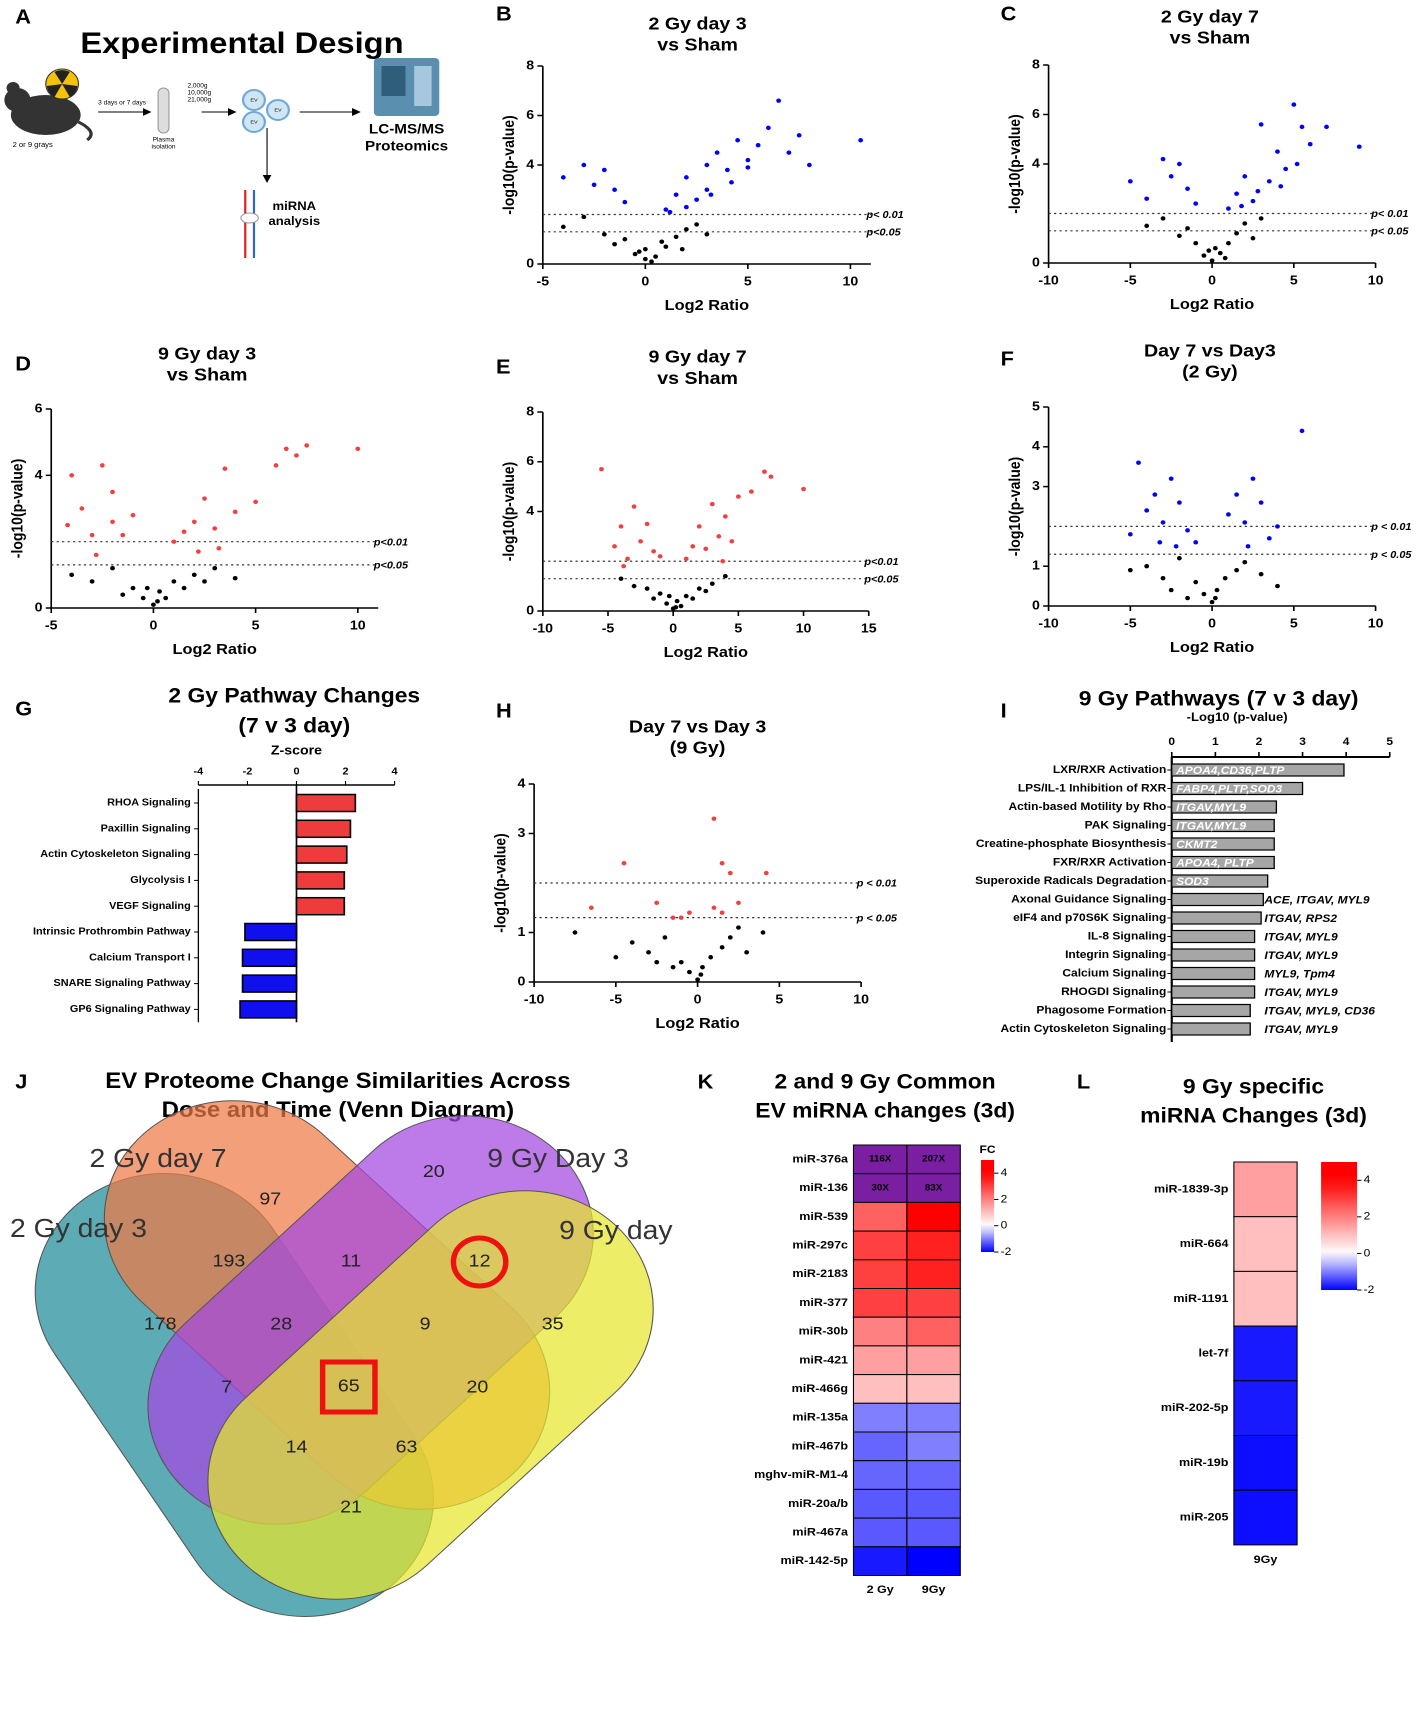 This screenshot has height=1710, width=1417. What do you see at coordinates (337, 1080) in the screenshot?
I see `venn-title: EV Proteome Change Similarities Across` at bounding box center [337, 1080].